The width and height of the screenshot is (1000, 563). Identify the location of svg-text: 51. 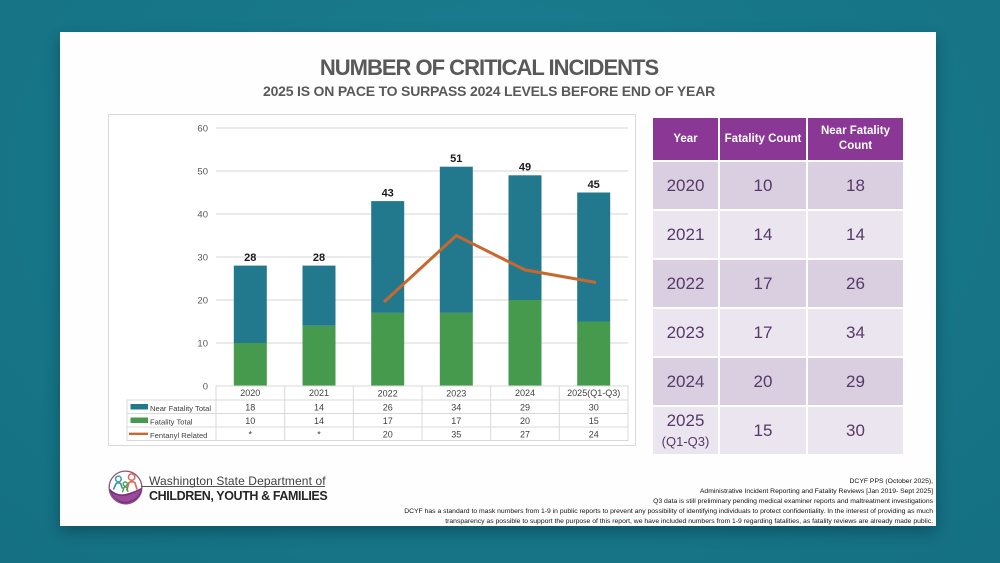
(456, 159).